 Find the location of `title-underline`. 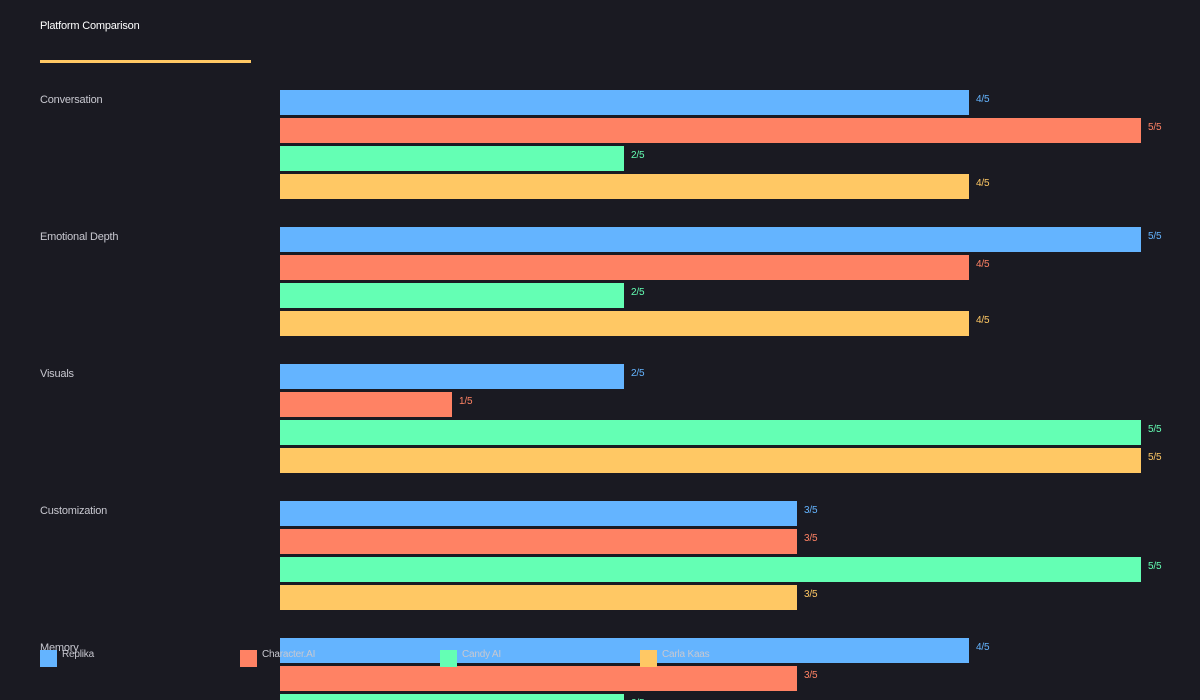

title-underline is located at coordinates (145, 61).